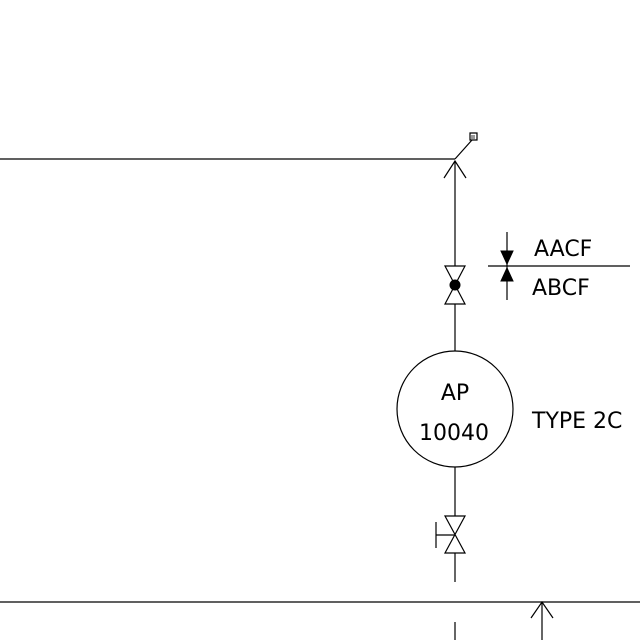  Describe the element at coordinates (463, 149) in the screenshot. I see `slope-indicator-line` at that location.